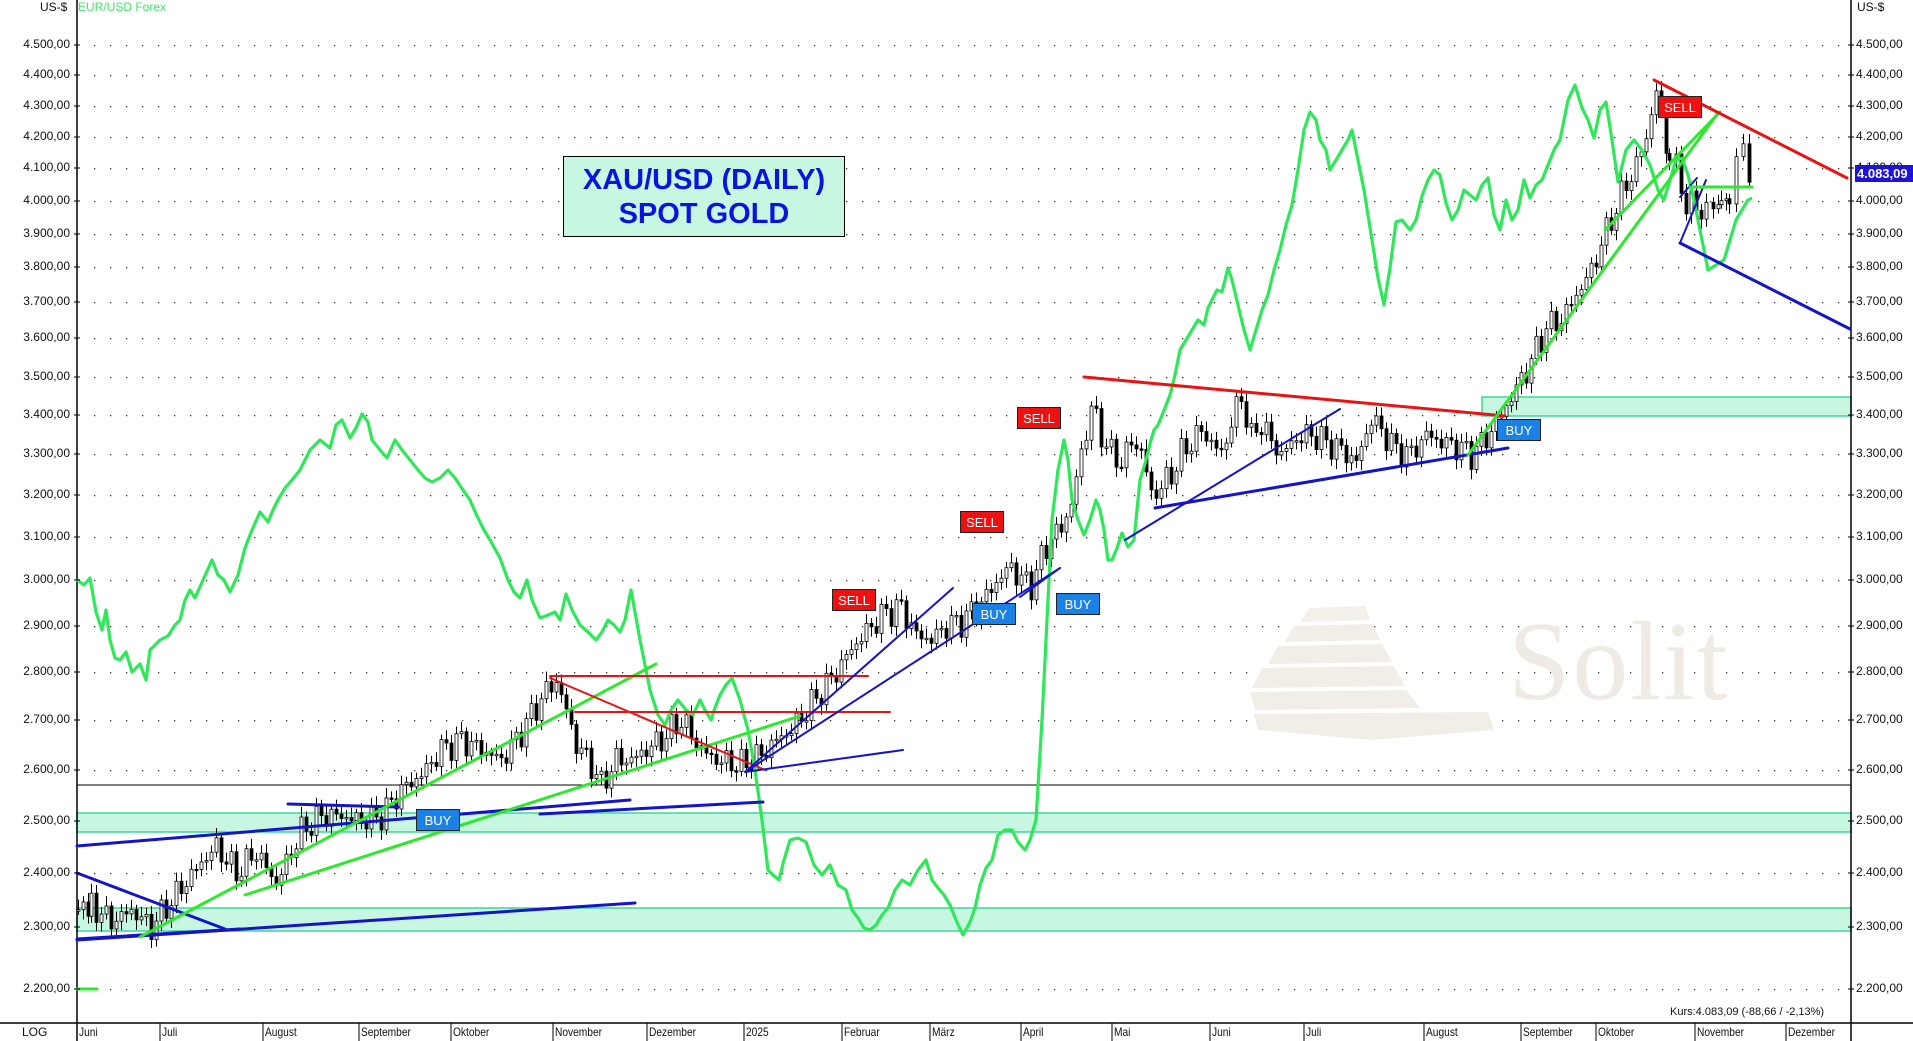  I want to click on y-tick-right: 3.100,00, so click(1879, 536).